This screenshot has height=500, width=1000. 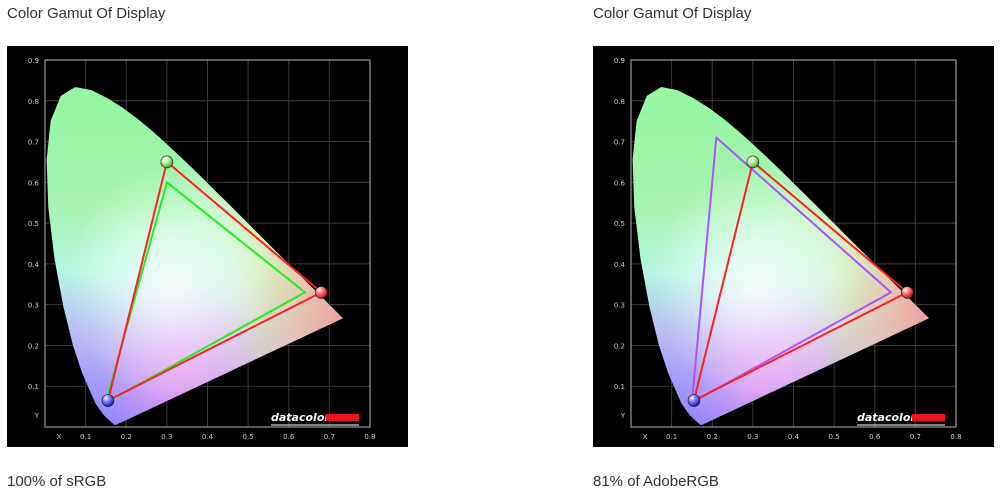 I want to click on chart-caption: 100% of sRGB, so click(x=57, y=481).